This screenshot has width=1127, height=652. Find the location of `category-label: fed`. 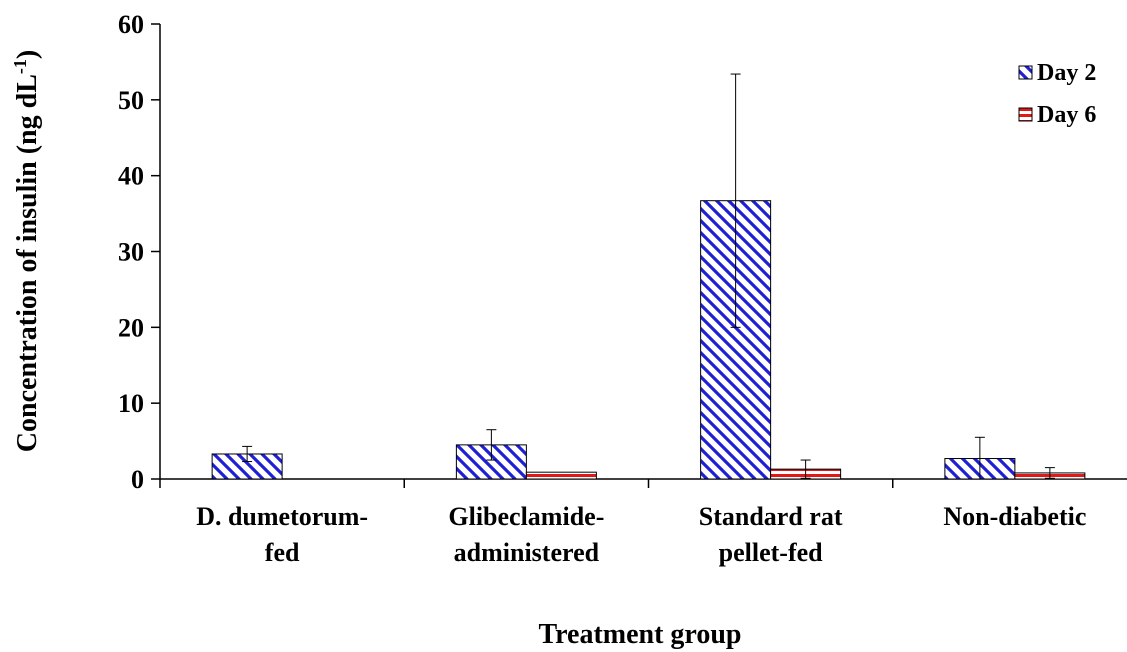

category-label: fed is located at coordinates (282, 552).